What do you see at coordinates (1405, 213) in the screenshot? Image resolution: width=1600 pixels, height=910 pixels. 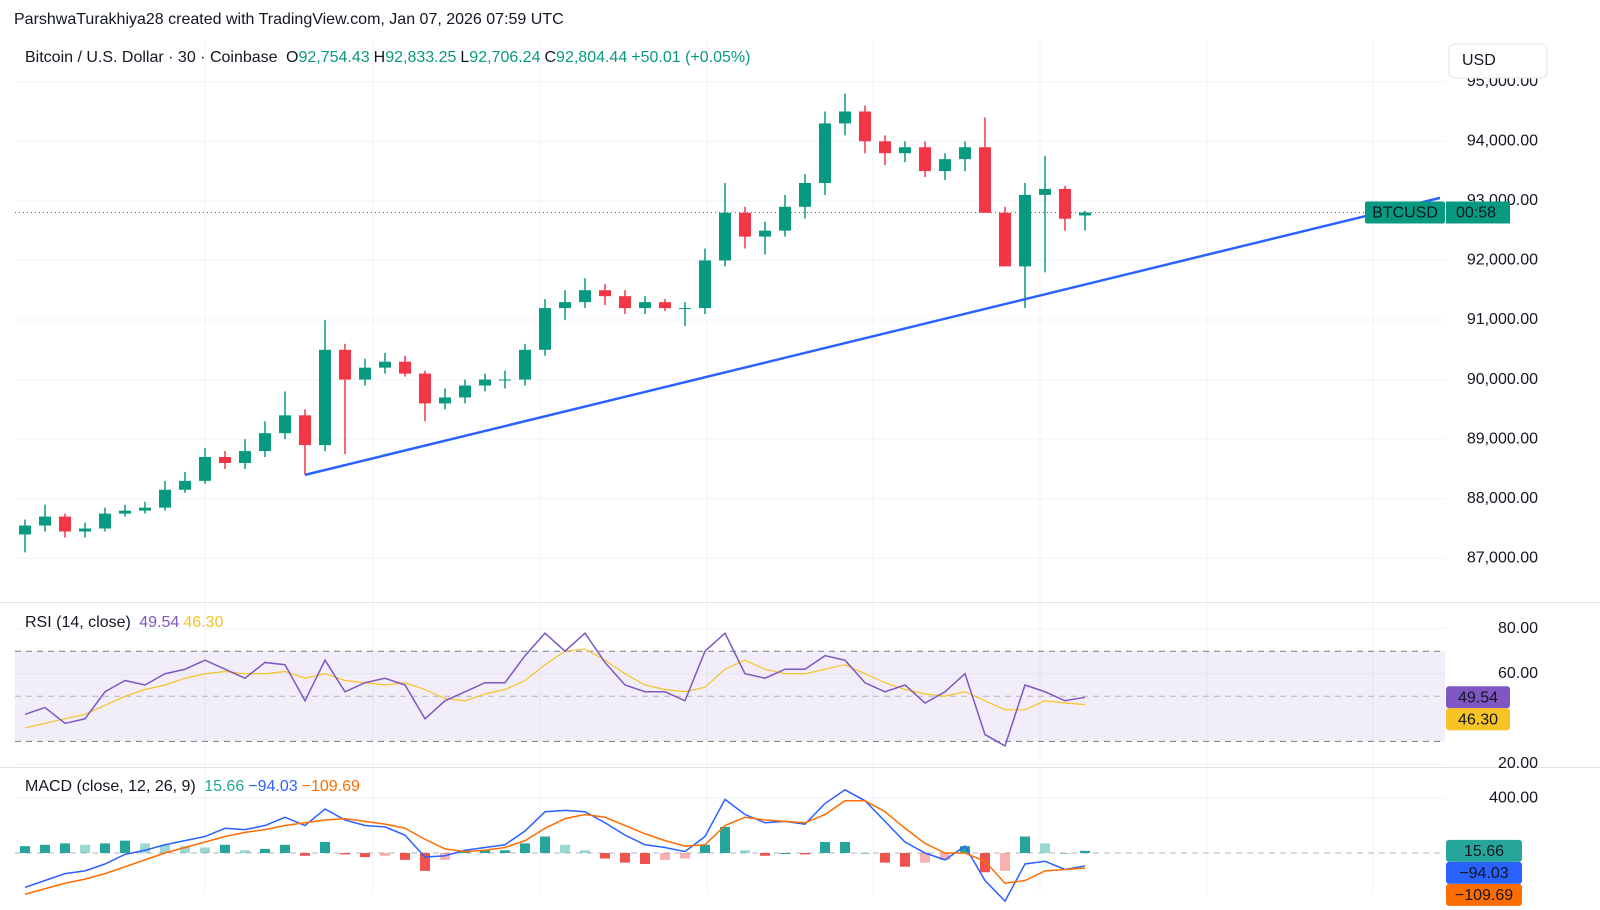 I see `symbol-label: BTCUSD` at bounding box center [1405, 213].